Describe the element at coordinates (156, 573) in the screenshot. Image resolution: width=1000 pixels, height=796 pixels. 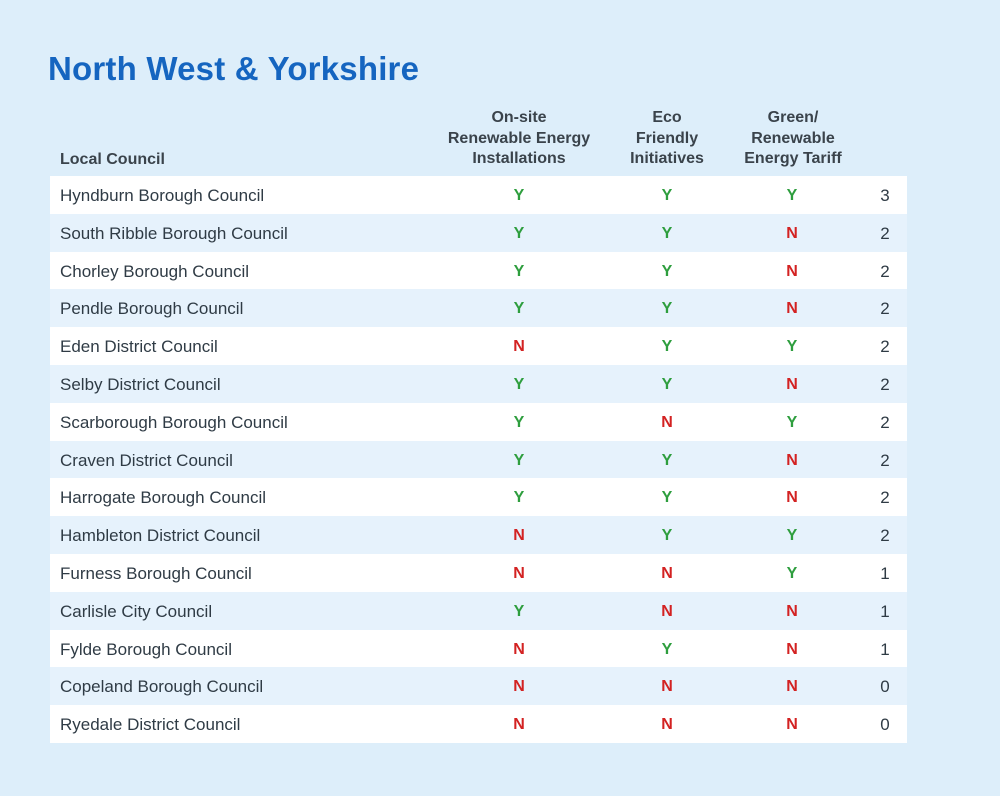
I see `council-name: Furness Borough Council` at that location.